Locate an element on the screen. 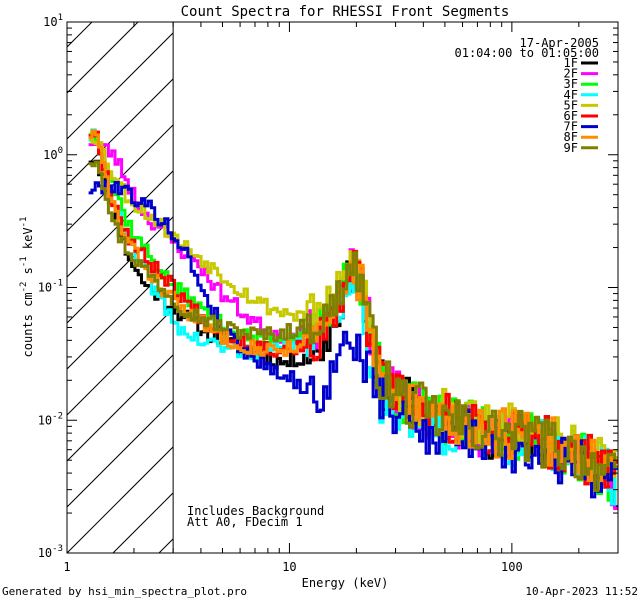  y-tick-label: 10⁰ is located at coordinates (53, 154).